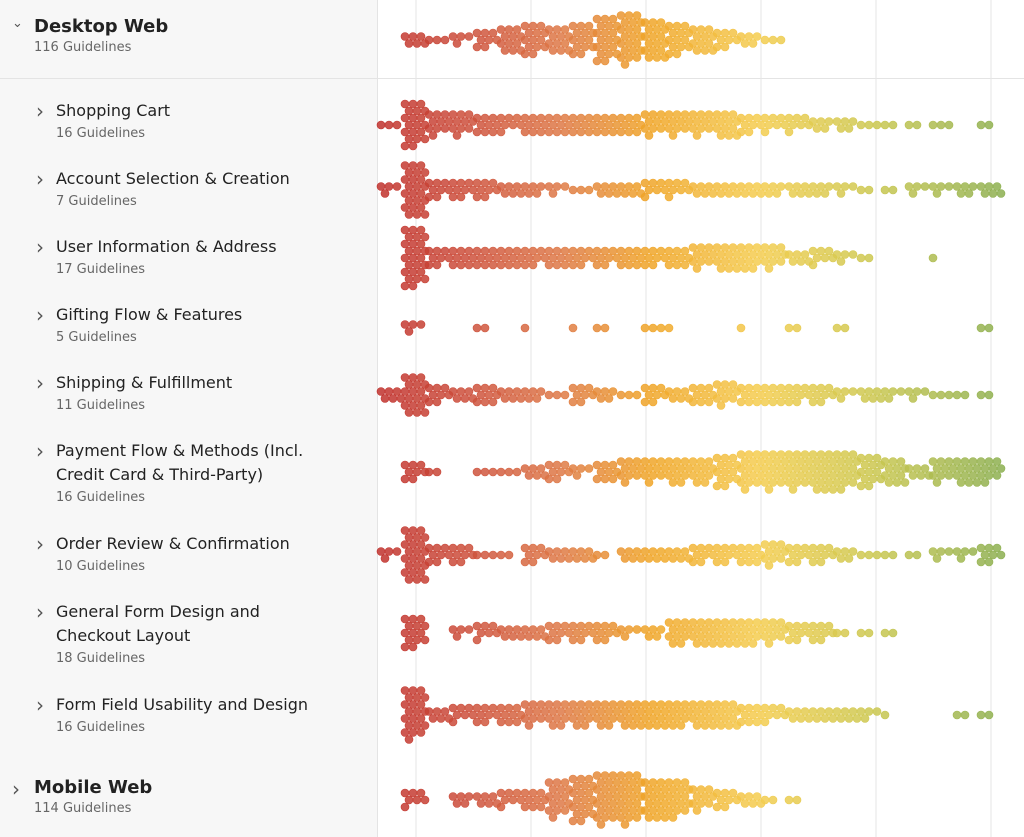 This screenshot has height=837, width=1024. Describe the element at coordinates (196, 120) in the screenshot. I see `subgroup-header: Shopping Cart 16 Guidelines` at that location.